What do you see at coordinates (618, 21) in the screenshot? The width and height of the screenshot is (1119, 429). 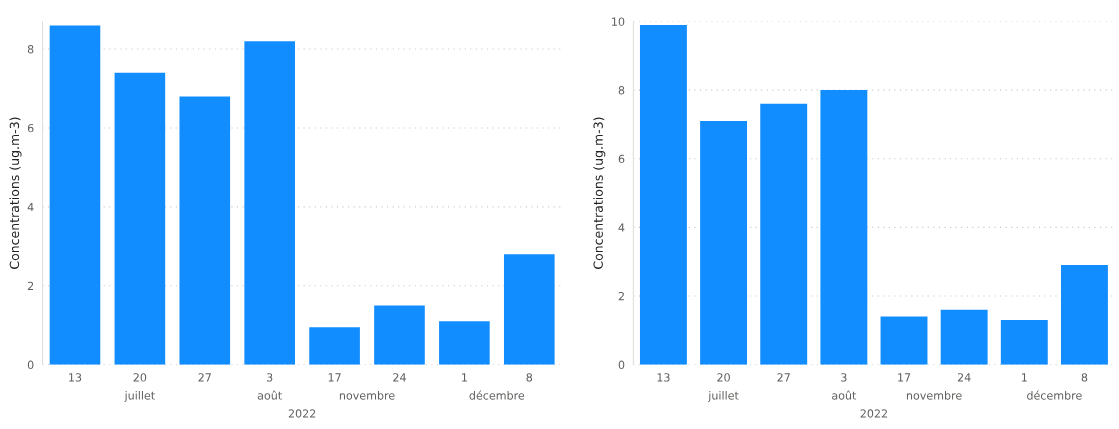 I see `y-tick-label: 10` at bounding box center [618, 21].